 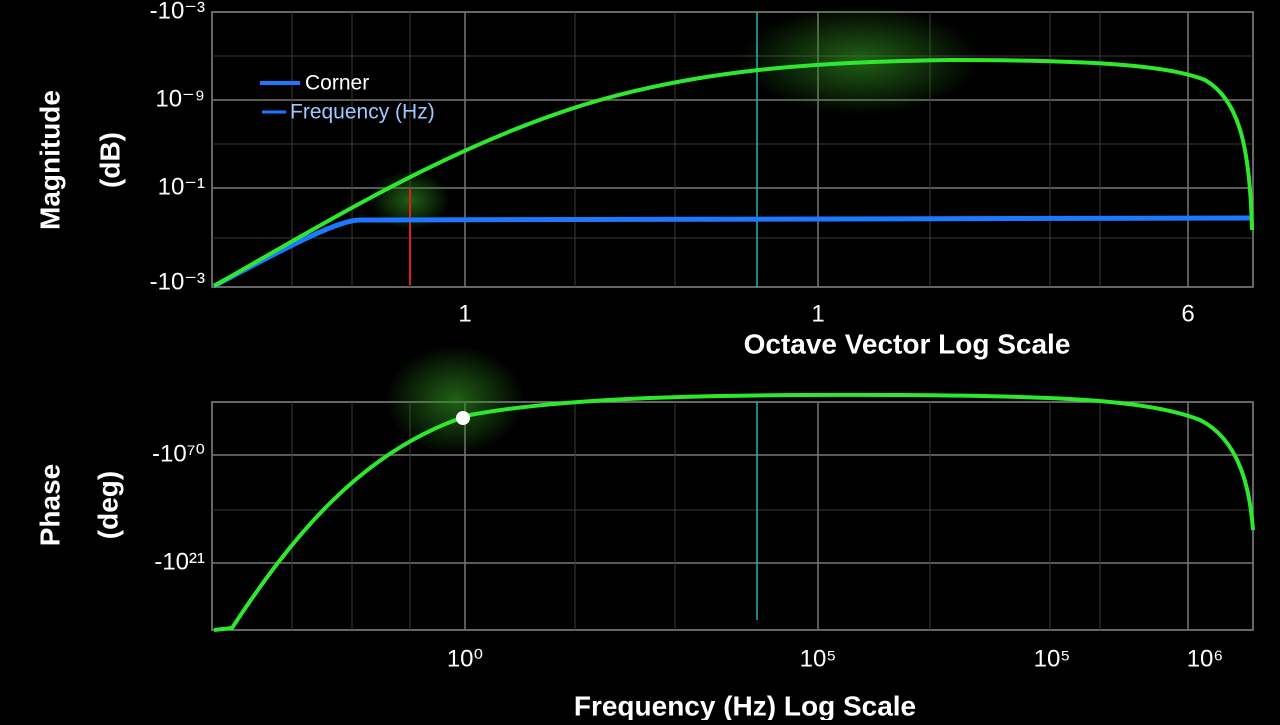 I want to click on y-tick-label: 10⁻¹, so click(x=181, y=186).